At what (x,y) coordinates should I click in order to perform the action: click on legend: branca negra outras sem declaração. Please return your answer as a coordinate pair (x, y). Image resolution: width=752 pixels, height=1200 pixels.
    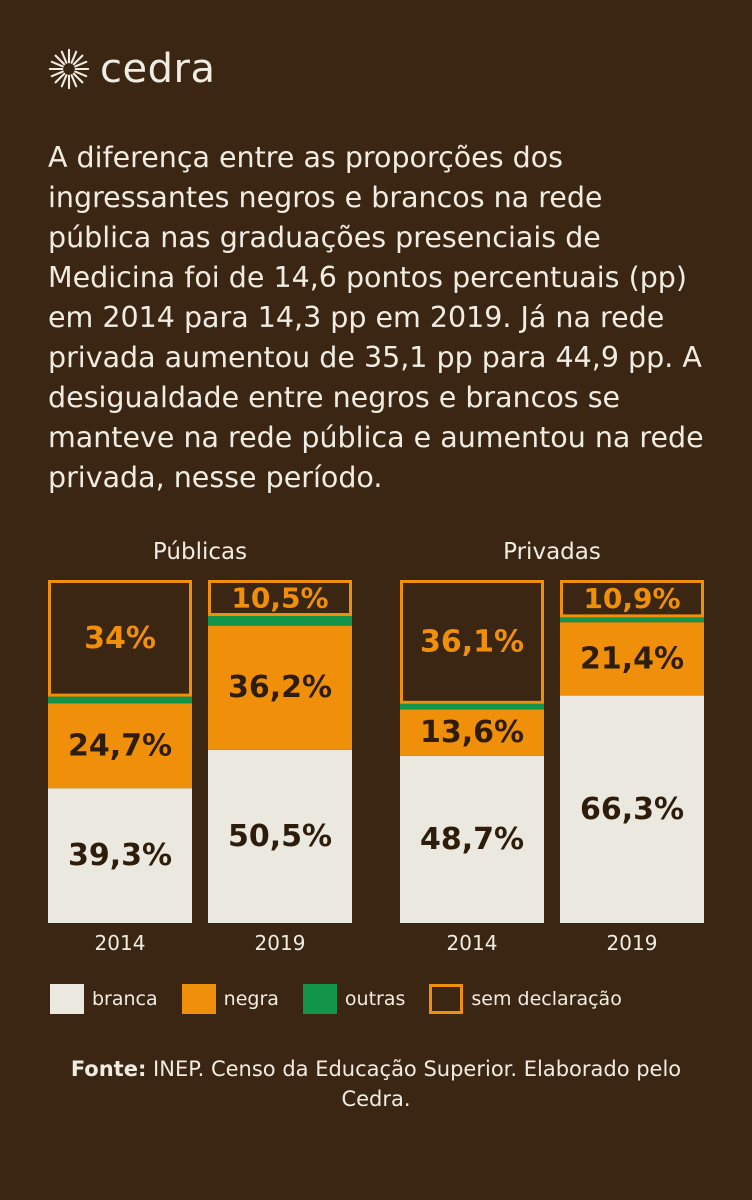
    Looking at the image, I should click on (341, 999).